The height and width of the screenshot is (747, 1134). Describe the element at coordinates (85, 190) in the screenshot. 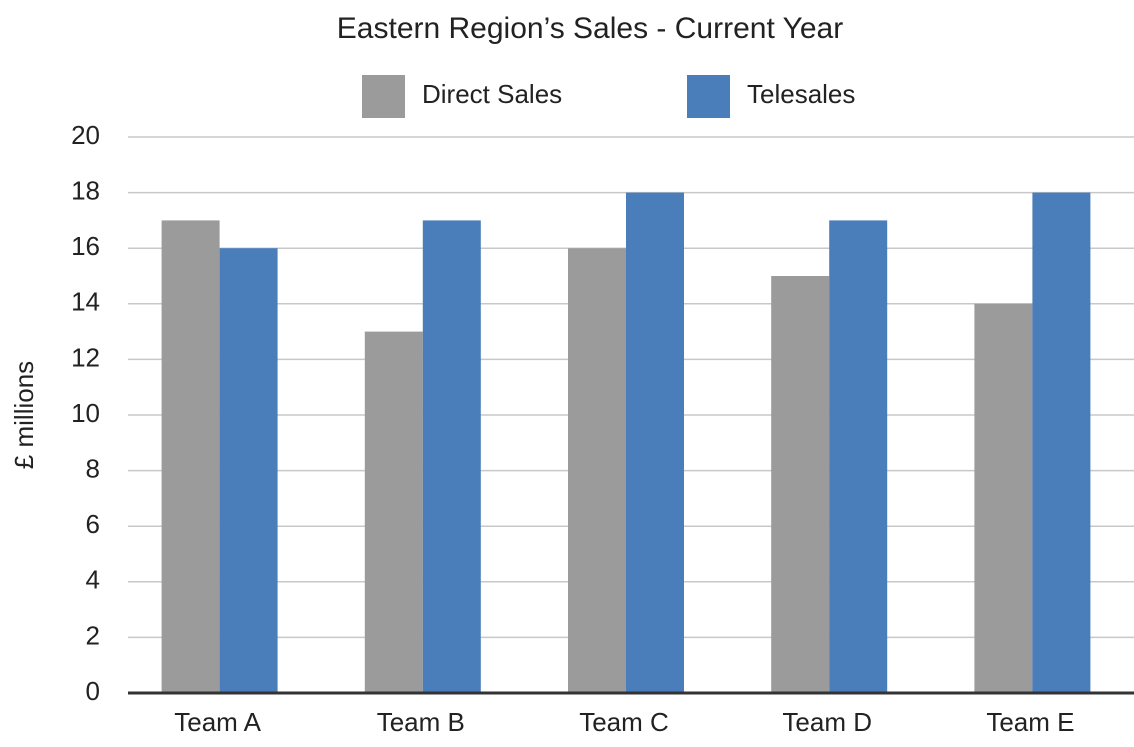

I see `y-tick-label: 18` at that location.